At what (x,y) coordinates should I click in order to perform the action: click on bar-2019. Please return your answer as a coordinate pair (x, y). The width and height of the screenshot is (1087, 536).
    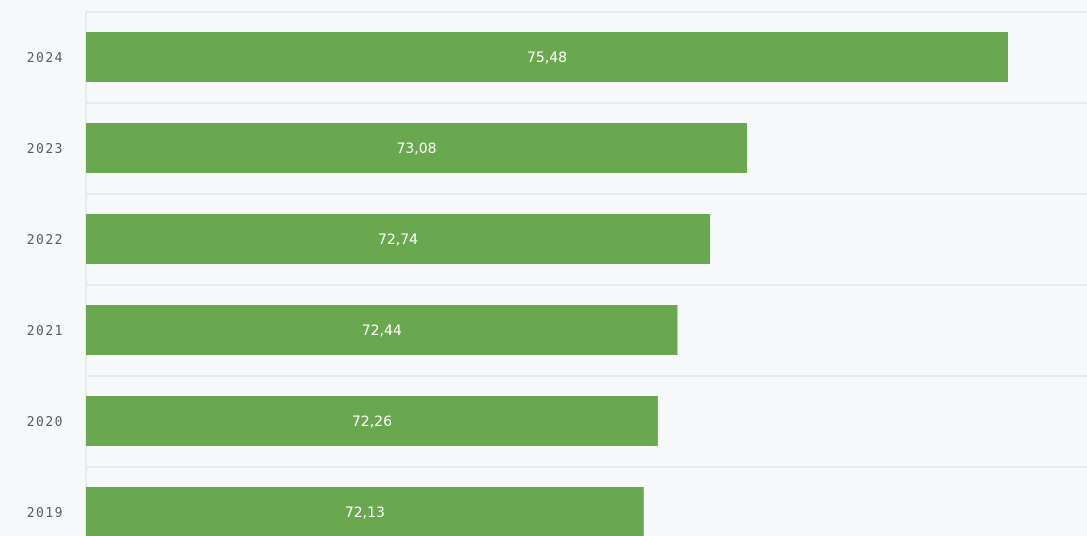
    Looking at the image, I should click on (365, 511).